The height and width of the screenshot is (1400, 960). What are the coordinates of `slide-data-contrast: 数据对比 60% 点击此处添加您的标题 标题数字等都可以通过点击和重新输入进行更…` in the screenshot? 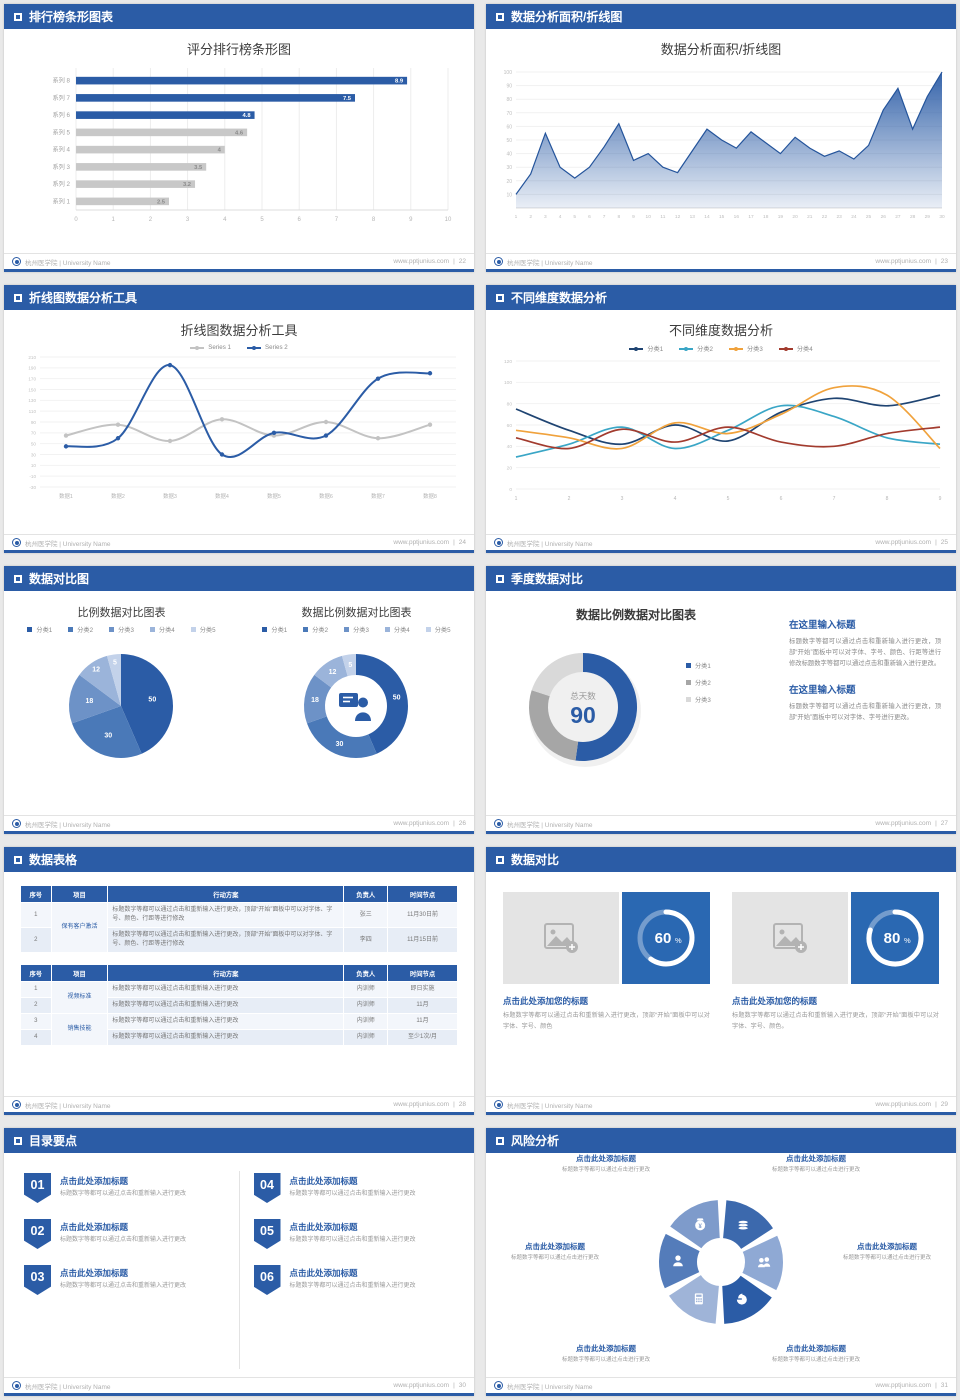 It's located at (721, 981).